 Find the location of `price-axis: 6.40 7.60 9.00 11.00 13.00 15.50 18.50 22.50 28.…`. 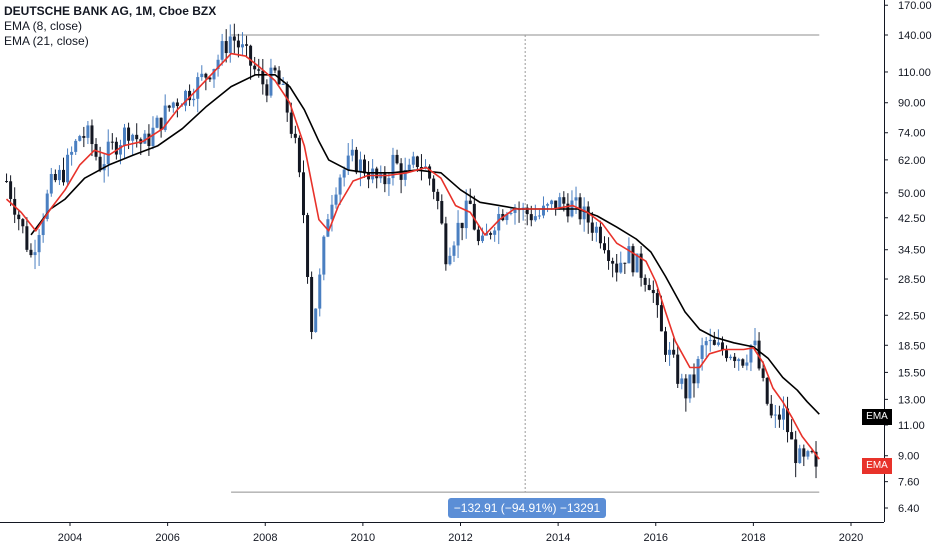

price-axis: 6.40 7.60 9.00 11.00 13.00 15.50 18.50 22.50 28.… is located at coordinates (908, 261).